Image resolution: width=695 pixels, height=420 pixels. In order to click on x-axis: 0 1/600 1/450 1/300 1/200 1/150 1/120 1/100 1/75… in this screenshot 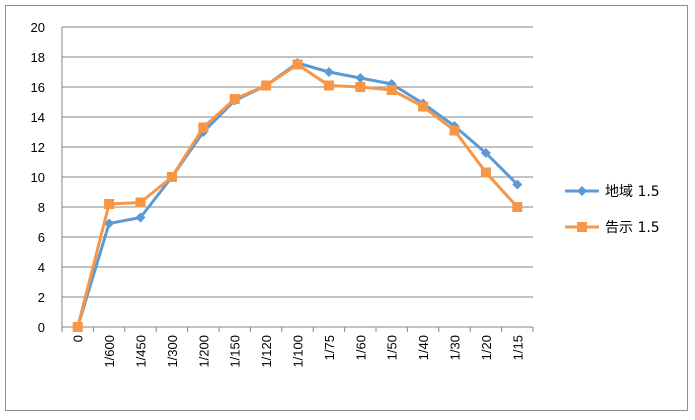, I will do `click(297, 347)`.